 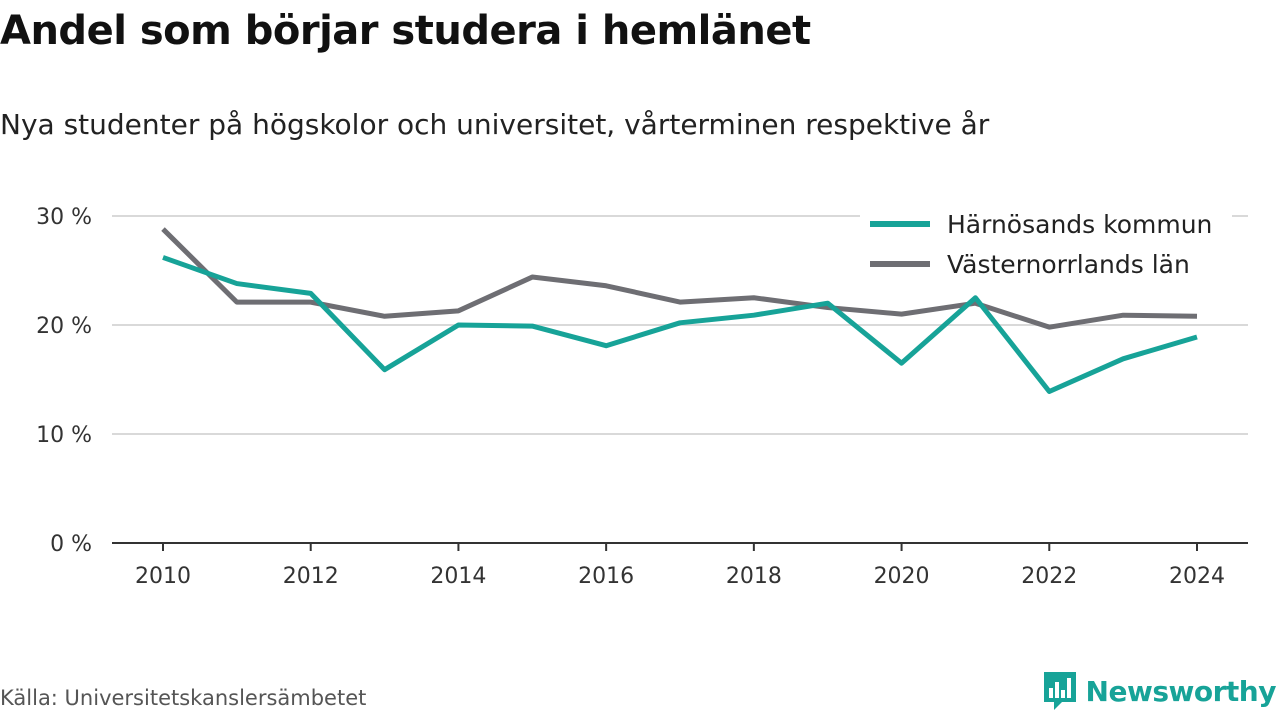 What do you see at coordinates (183, 698) in the screenshot?
I see `source-note: Källa: Universitetskanslersämbetet` at bounding box center [183, 698].